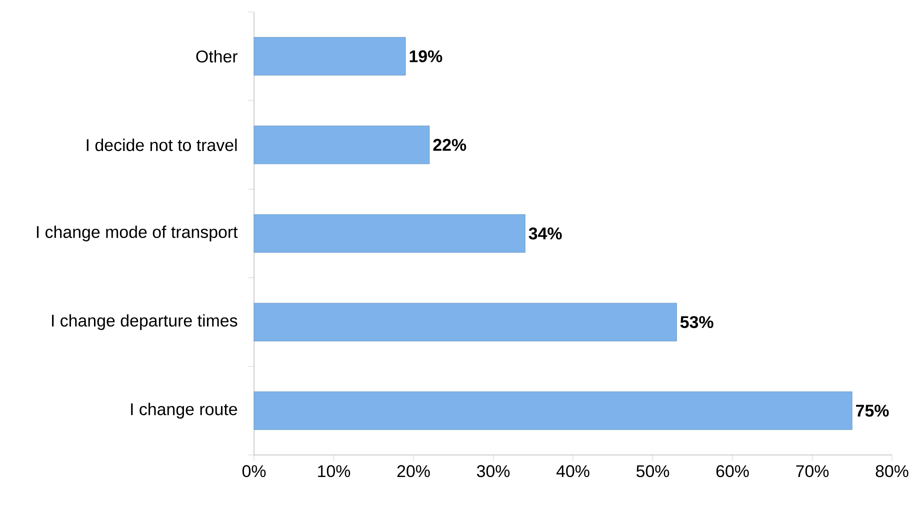 This screenshot has height=514, width=917. What do you see at coordinates (872, 410) in the screenshot?
I see `data-label: 75%` at bounding box center [872, 410].